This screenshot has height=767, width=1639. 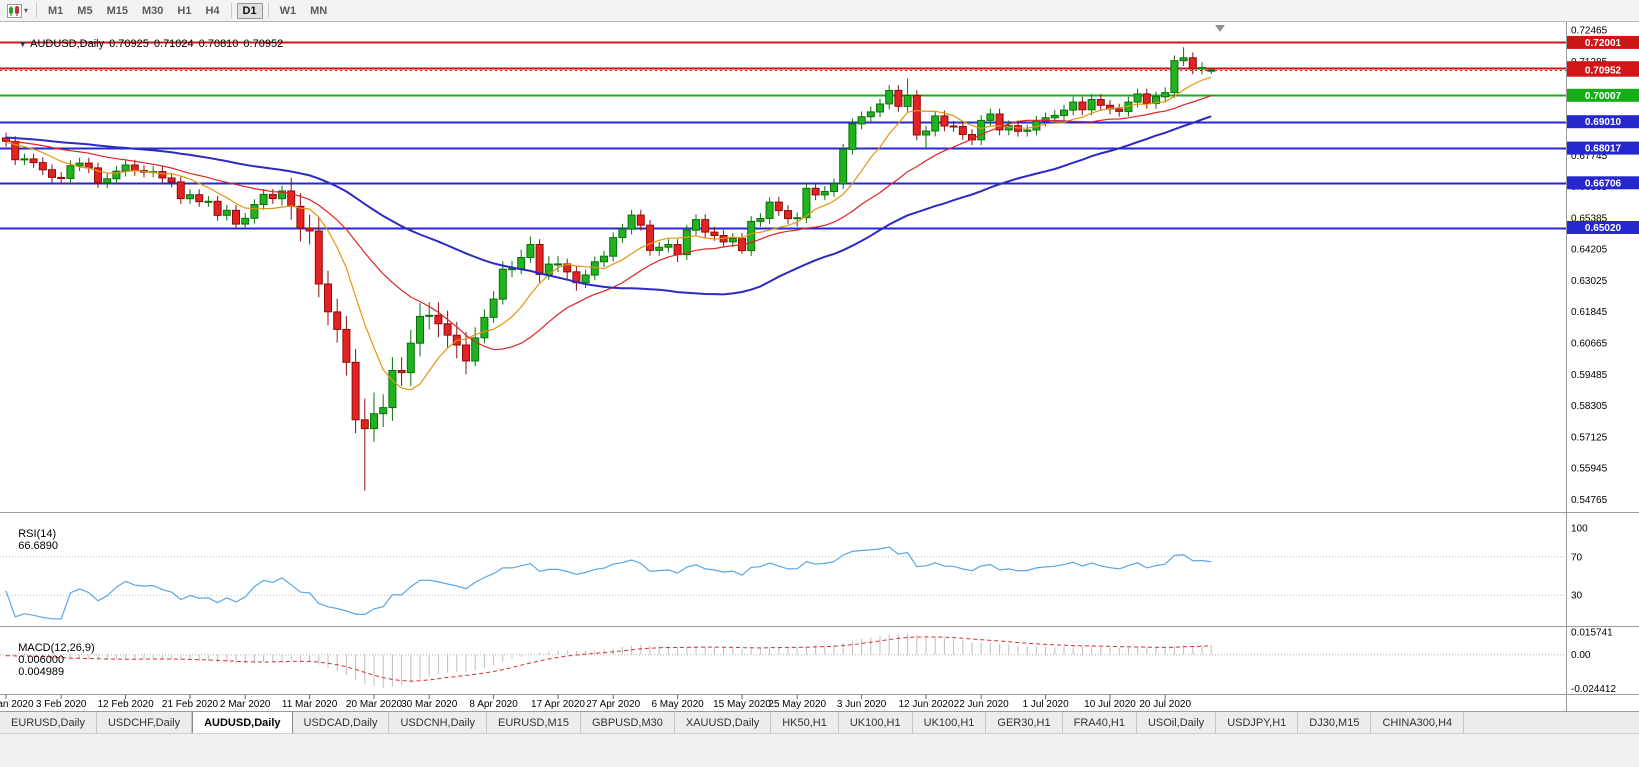 I want to click on one-click-trading-arrow-icon: ▼, so click(x=23, y=44).